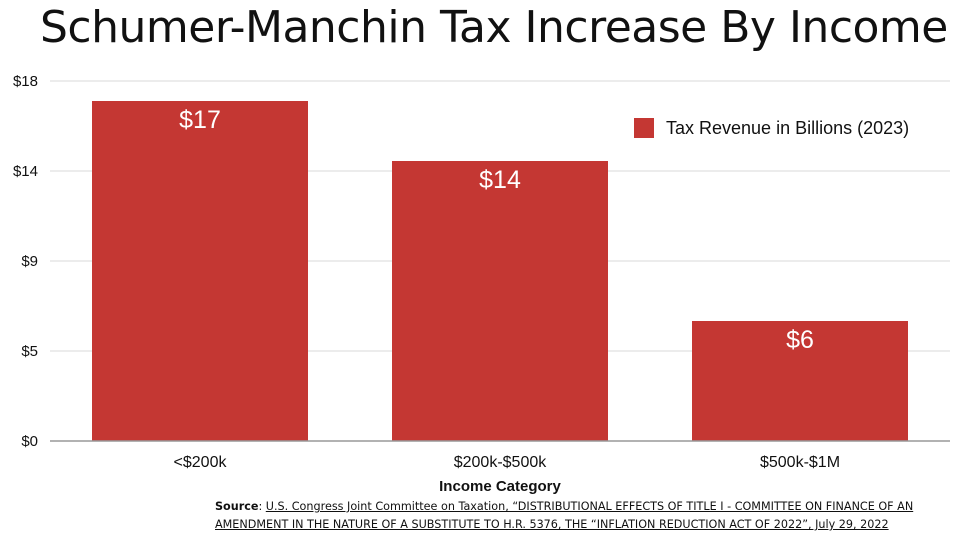 Image resolution: width=958 pixels, height=540 pixels. What do you see at coordinates (501, 462) in the screenshot?
I see `x-tick-label: $200k-$500k` at bounding box center [501, 462].